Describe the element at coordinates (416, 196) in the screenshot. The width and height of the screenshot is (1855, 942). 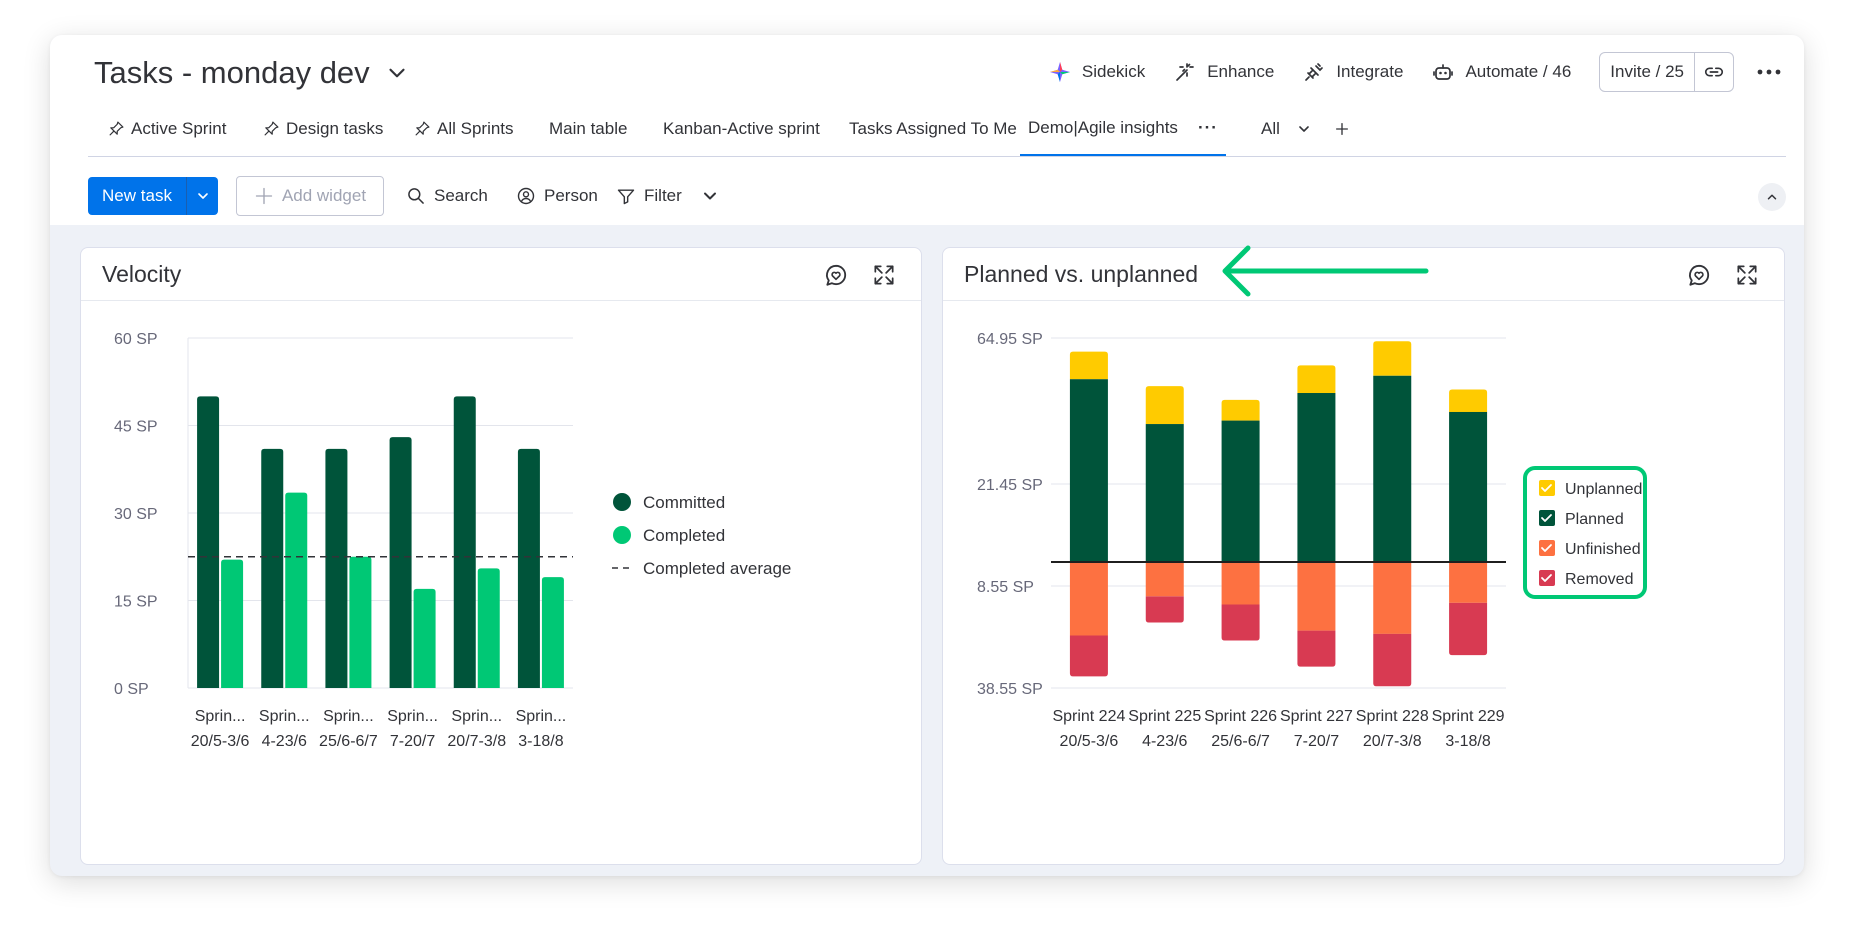
I see `search-icon` at that location.